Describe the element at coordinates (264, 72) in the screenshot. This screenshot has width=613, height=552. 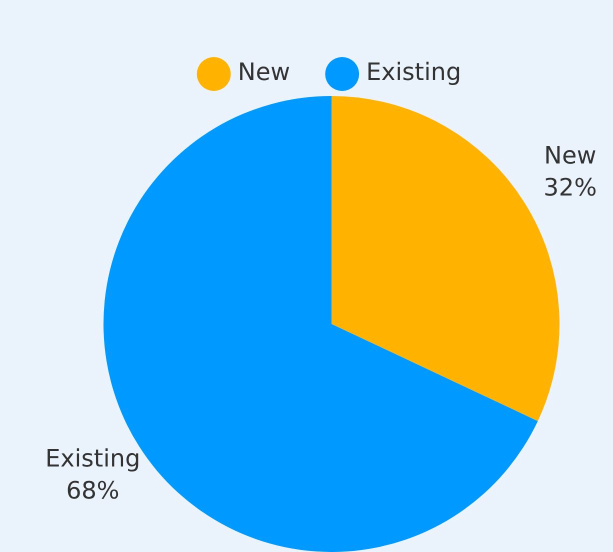
I see `legend-label: New` at that location.